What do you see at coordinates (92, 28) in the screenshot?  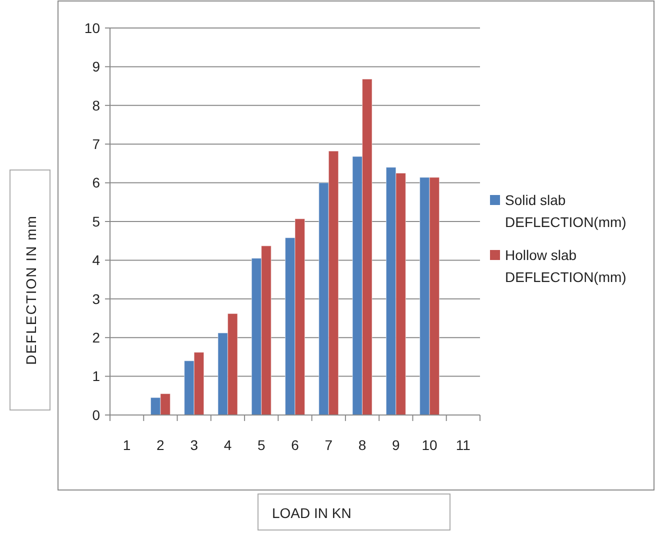 I see `y-tick-label: 10` at bounding box center [92, 28].